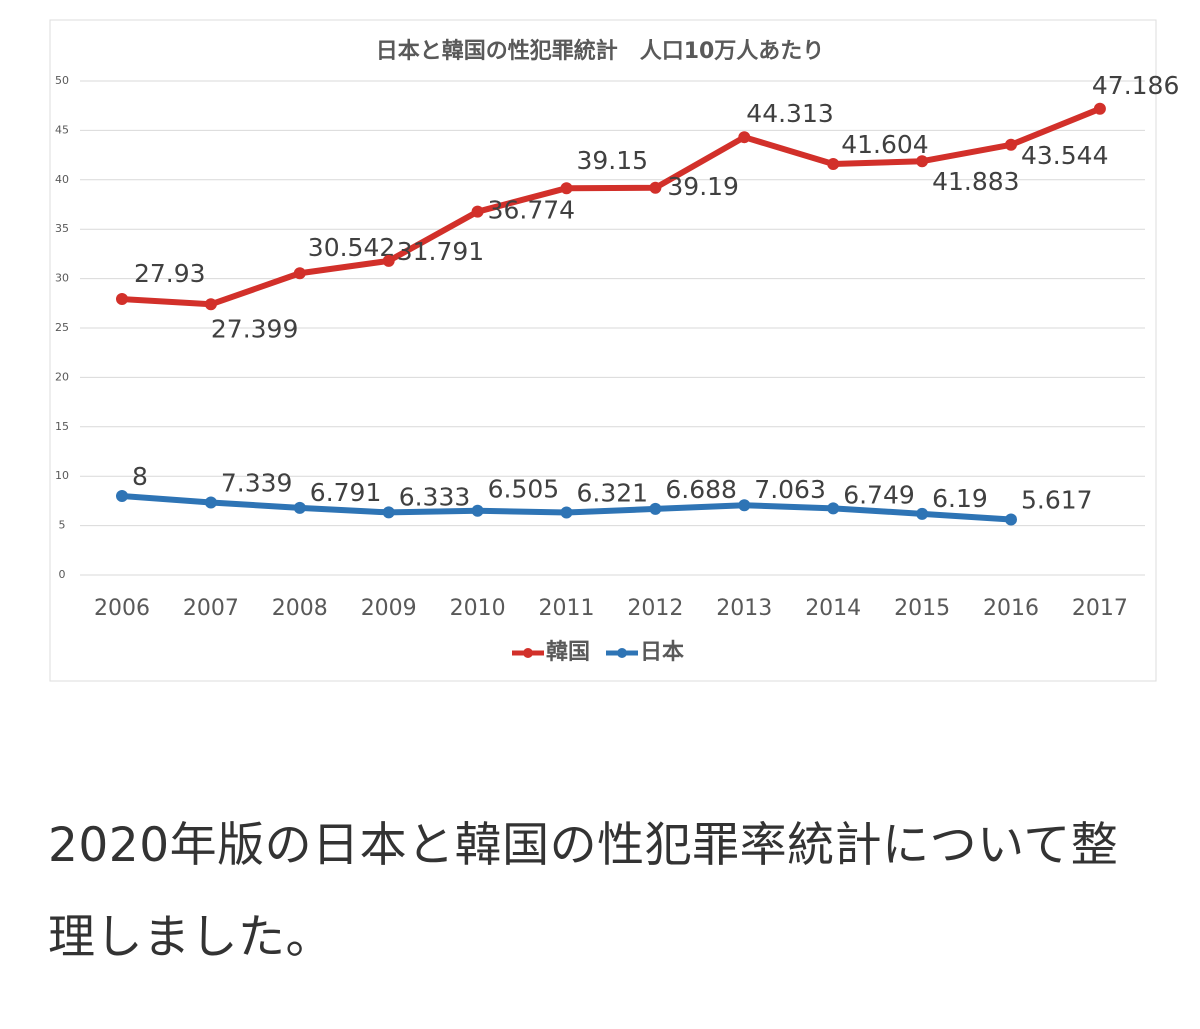  What do you see at coordinates (662, 652) in the screenshot?
I see `legend-label: 日本` at bounding box center [662, 652].